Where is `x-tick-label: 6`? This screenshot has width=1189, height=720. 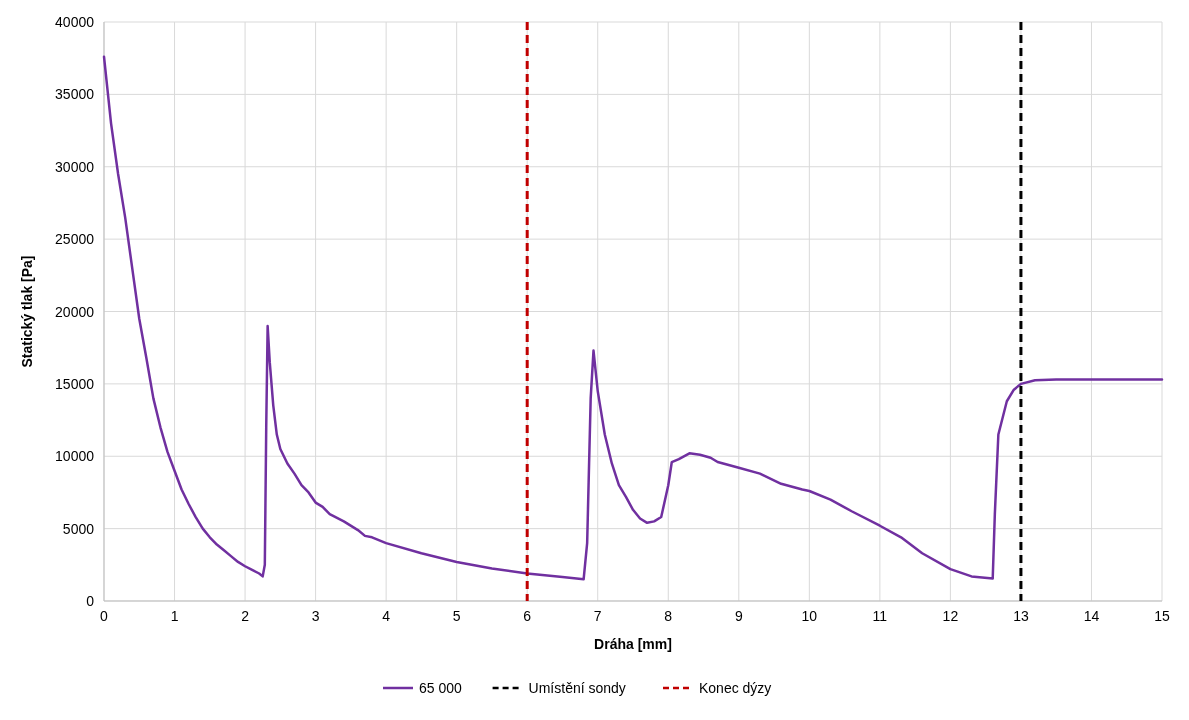
x-tick-label: 6 is located at coordinates (527, 616).